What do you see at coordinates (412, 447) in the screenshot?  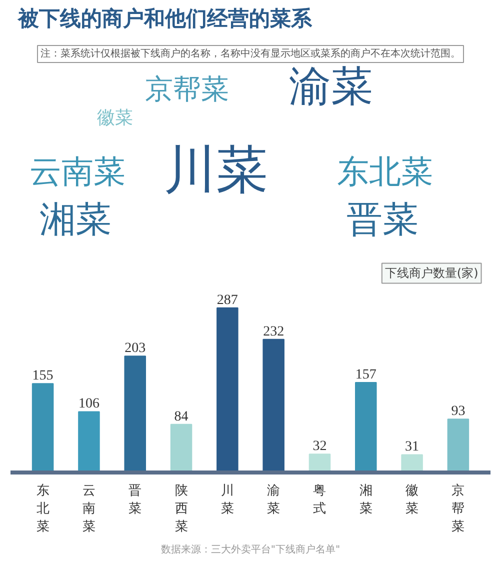 I see `data-label: 31` at bounding box center [412, 447].